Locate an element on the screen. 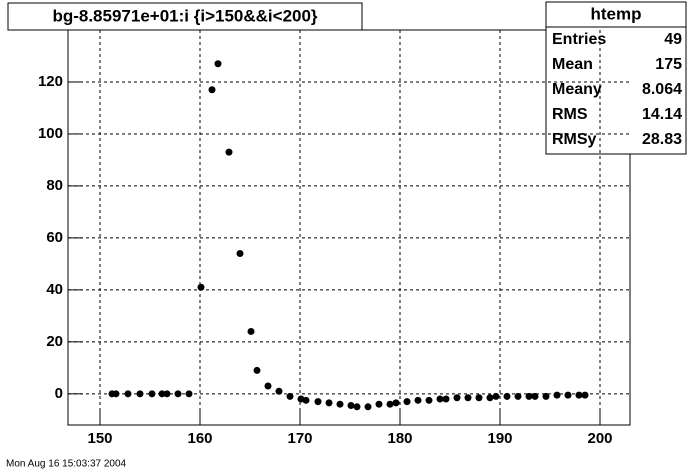 The image size is (700, 473). chart-title: bg-8.85971e+01:i {i>150&&i<200} is located at coordinates (184, 15).